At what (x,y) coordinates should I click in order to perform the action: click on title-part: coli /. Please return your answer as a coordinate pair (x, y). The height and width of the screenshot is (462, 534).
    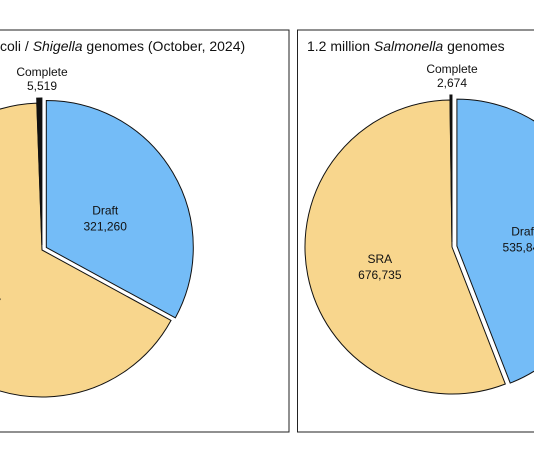
    Looking at the image, I should click on (16, 46).